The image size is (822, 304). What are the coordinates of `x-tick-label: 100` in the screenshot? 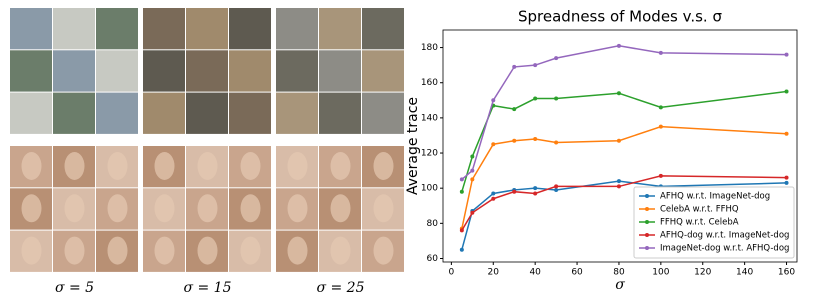 It's located at (660, 273).